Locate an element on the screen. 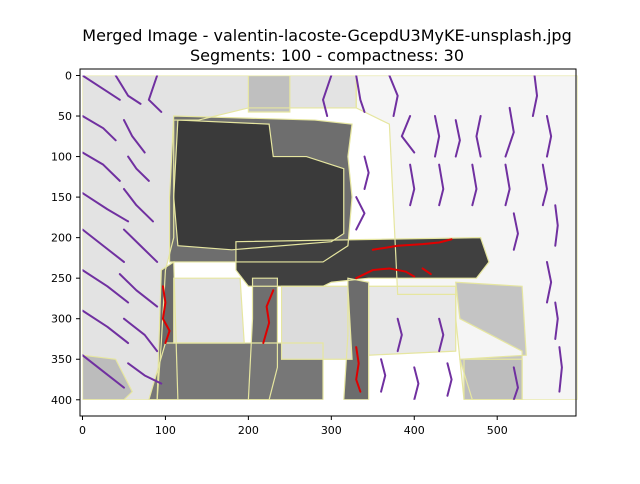 The width and height of the screenshot is (640, 484). boundary-cushion-mid is located at coordinates (316, 322).